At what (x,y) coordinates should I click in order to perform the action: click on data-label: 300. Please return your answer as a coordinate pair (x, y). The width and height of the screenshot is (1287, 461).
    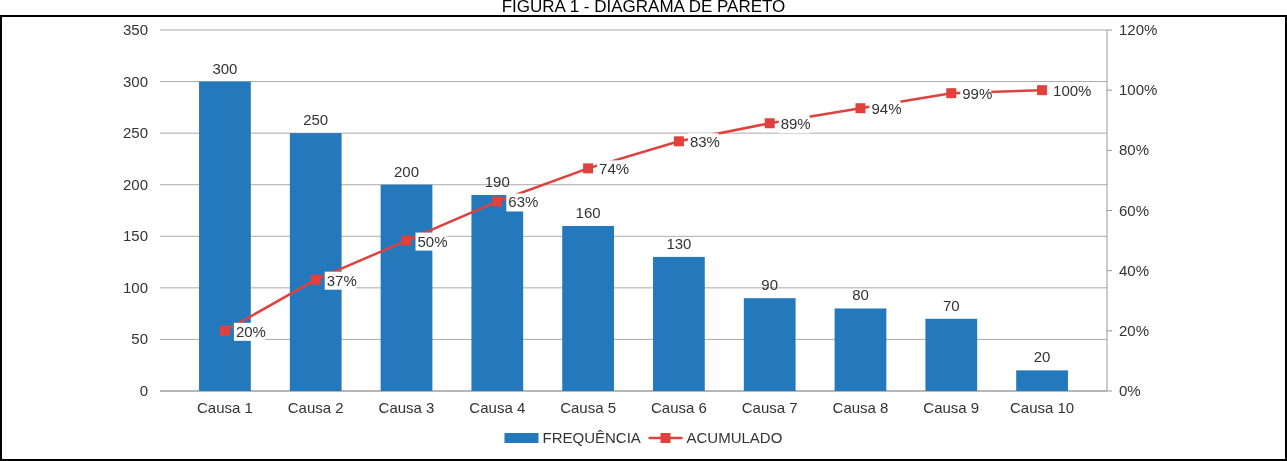
    Looking at the image, I should click on (225, 68).